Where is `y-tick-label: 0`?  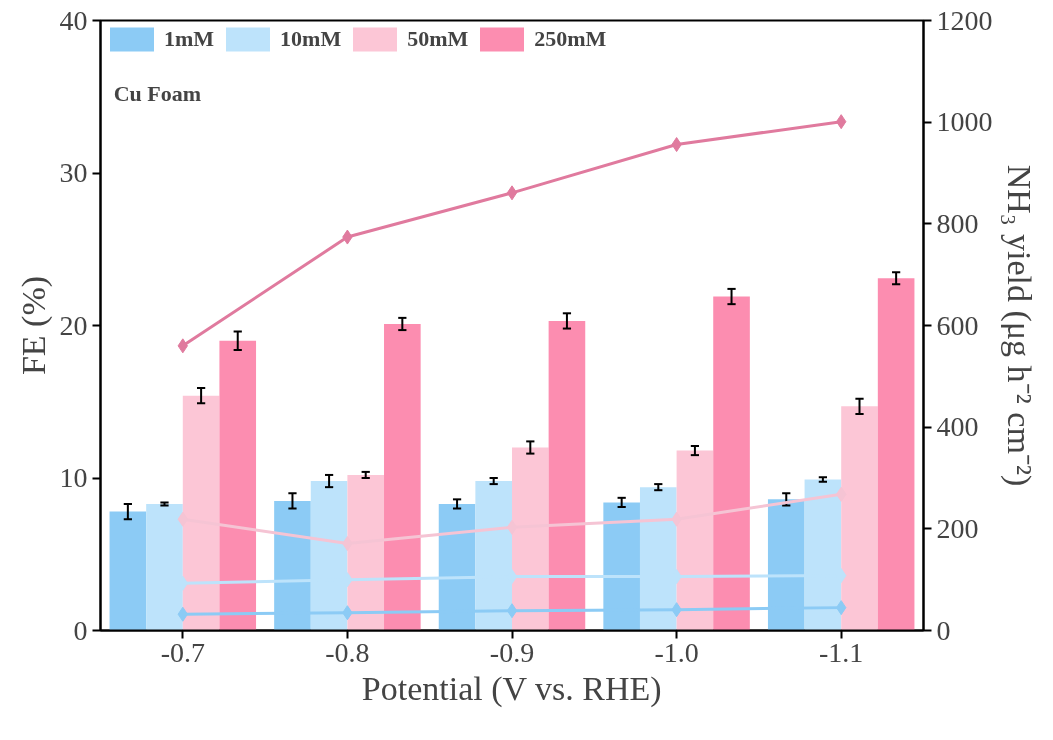
y-tick-label: 0 is located at coordinates (80, 630).